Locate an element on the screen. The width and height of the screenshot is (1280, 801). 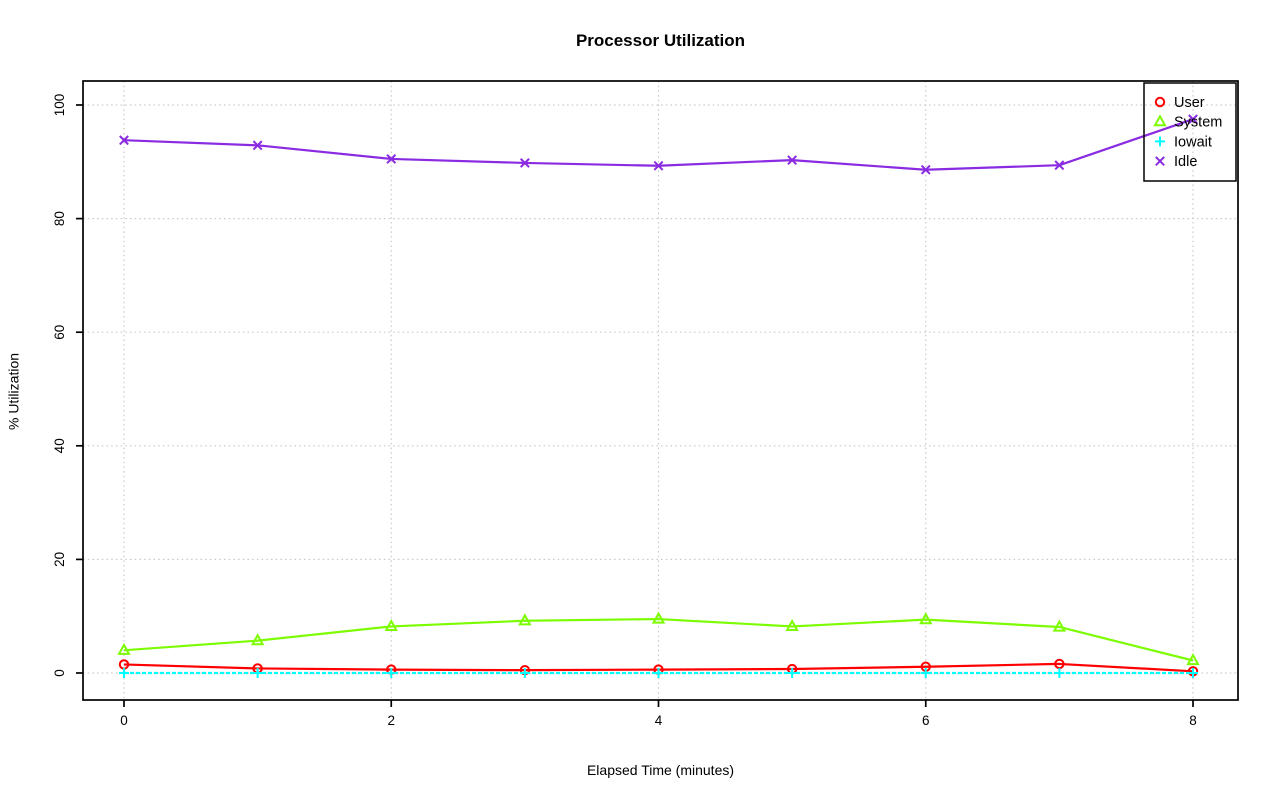
legend-idle-marker is located at coordinates (1160, 161).